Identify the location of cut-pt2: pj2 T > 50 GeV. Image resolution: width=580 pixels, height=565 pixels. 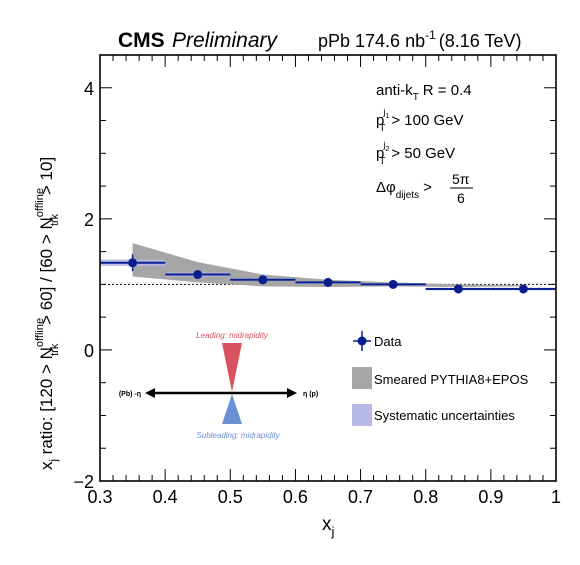
(415, 153).